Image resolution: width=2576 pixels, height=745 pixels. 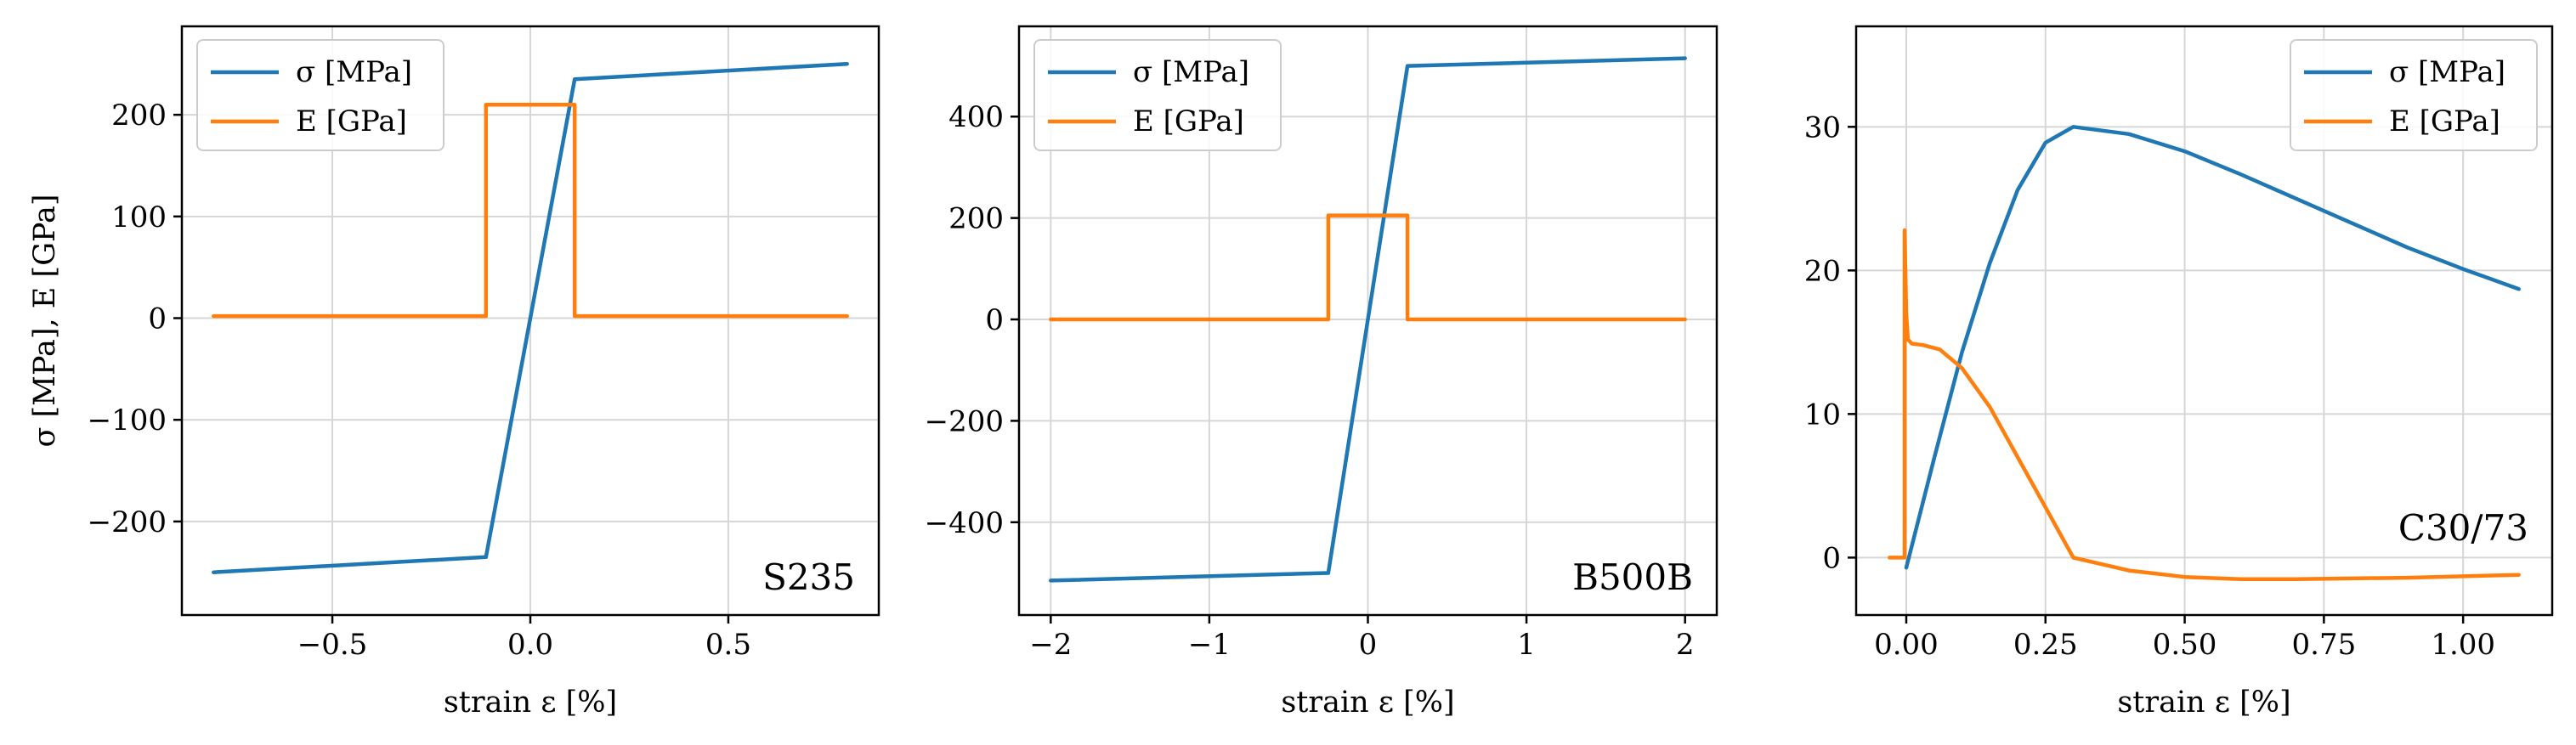 I want to click on x-tick-label: 2, so click(x=1685, y=645).